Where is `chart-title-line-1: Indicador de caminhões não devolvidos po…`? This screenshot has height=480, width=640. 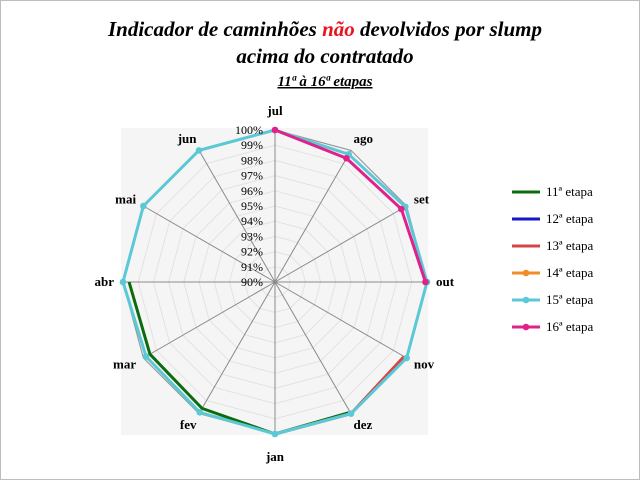 chart-title-line-1: Indicador de caminhões não devolvidos po… is located at coordinates (324, 29).